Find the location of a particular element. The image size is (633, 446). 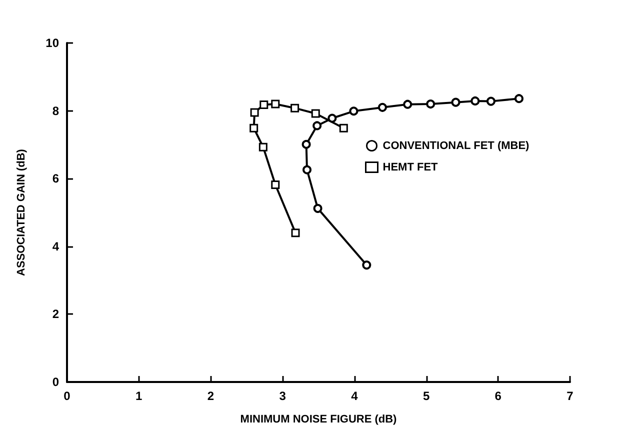

x-tick-label: 5 is located at coordinates (426, 396).